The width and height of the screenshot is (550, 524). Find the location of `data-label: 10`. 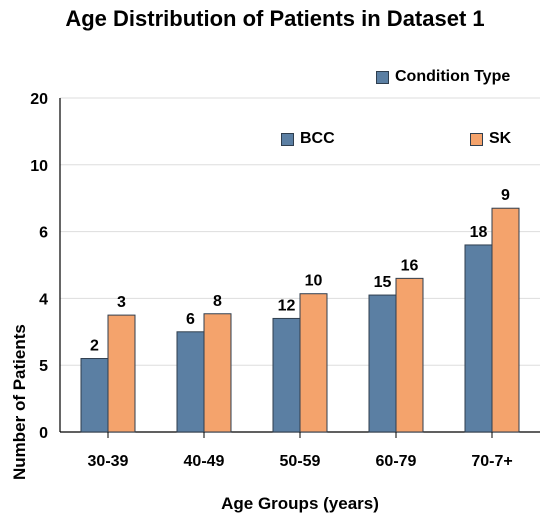

data-label: 10 is located at coordinates (314, 281).